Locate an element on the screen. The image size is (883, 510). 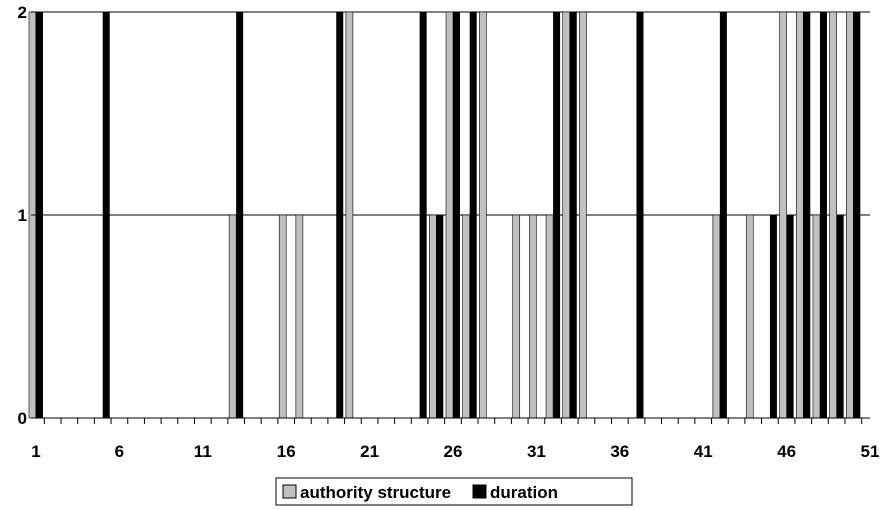
legend-label-duration: duration is located at coordinates (524, 492).